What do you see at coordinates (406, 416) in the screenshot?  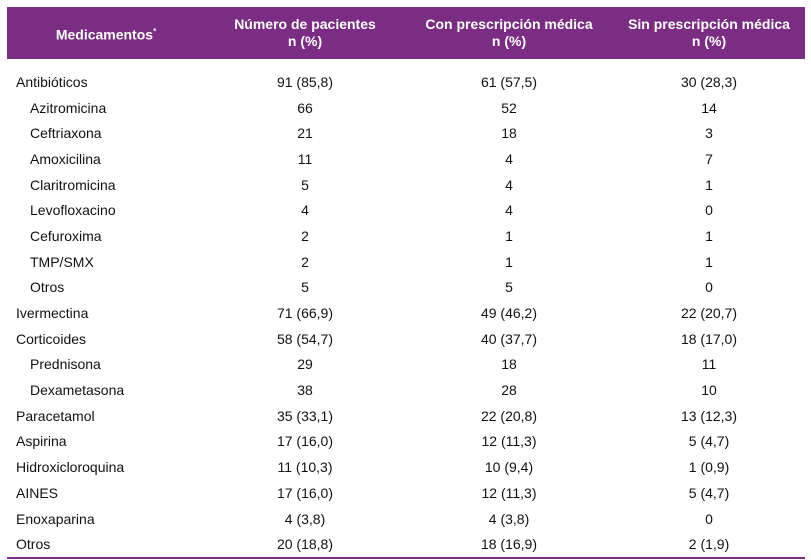 I see `table-row: Paracetamol 35 (33,1) 22 (20,8) 13 (12,3)` at bounding box center [406, 416].